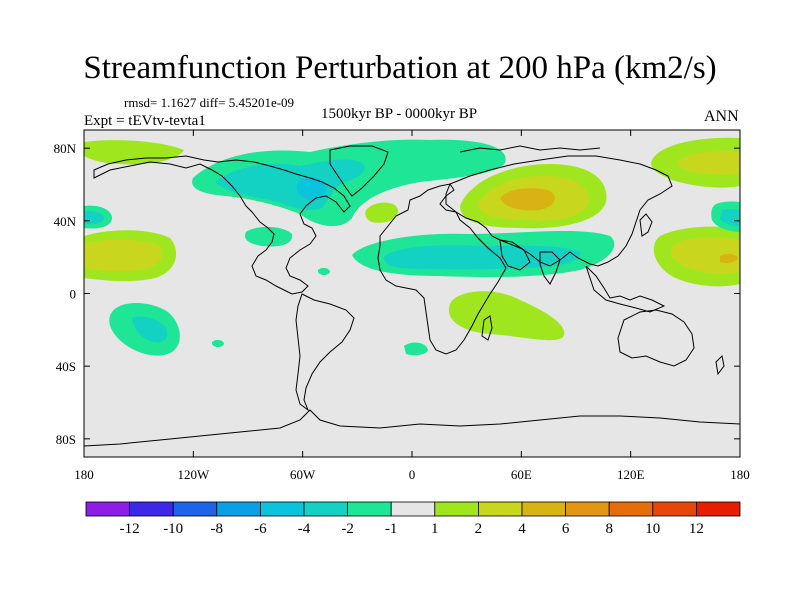 This screenshot has width=800, height=600. What do you see at coordinates (347, 529) in the screenshot?
I see `colorbar-label: -2` at bounding box center [347, 529].